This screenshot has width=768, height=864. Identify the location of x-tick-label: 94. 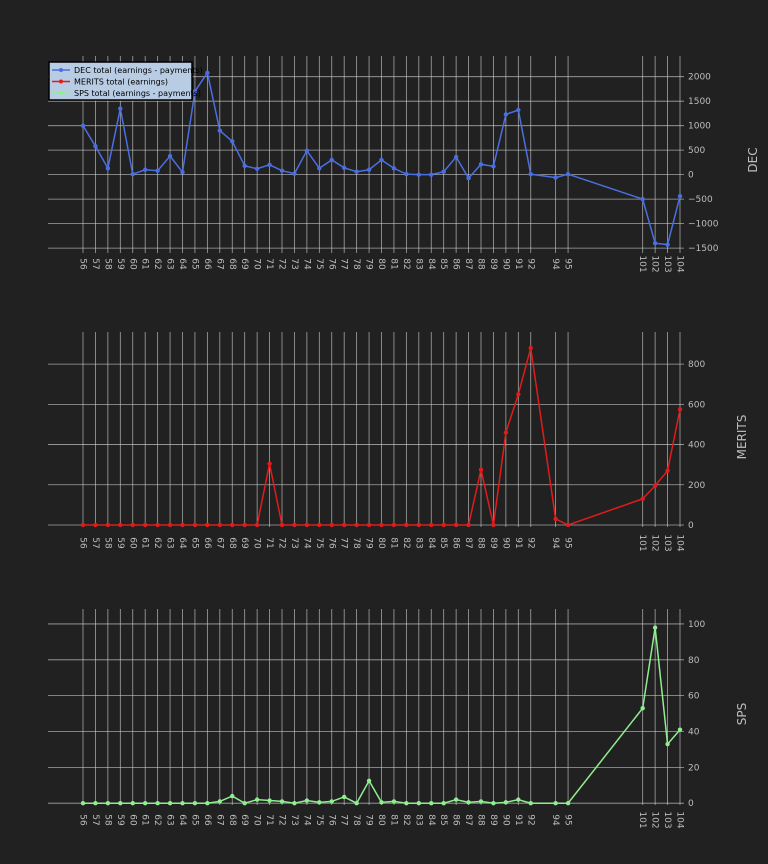
(555, 264).